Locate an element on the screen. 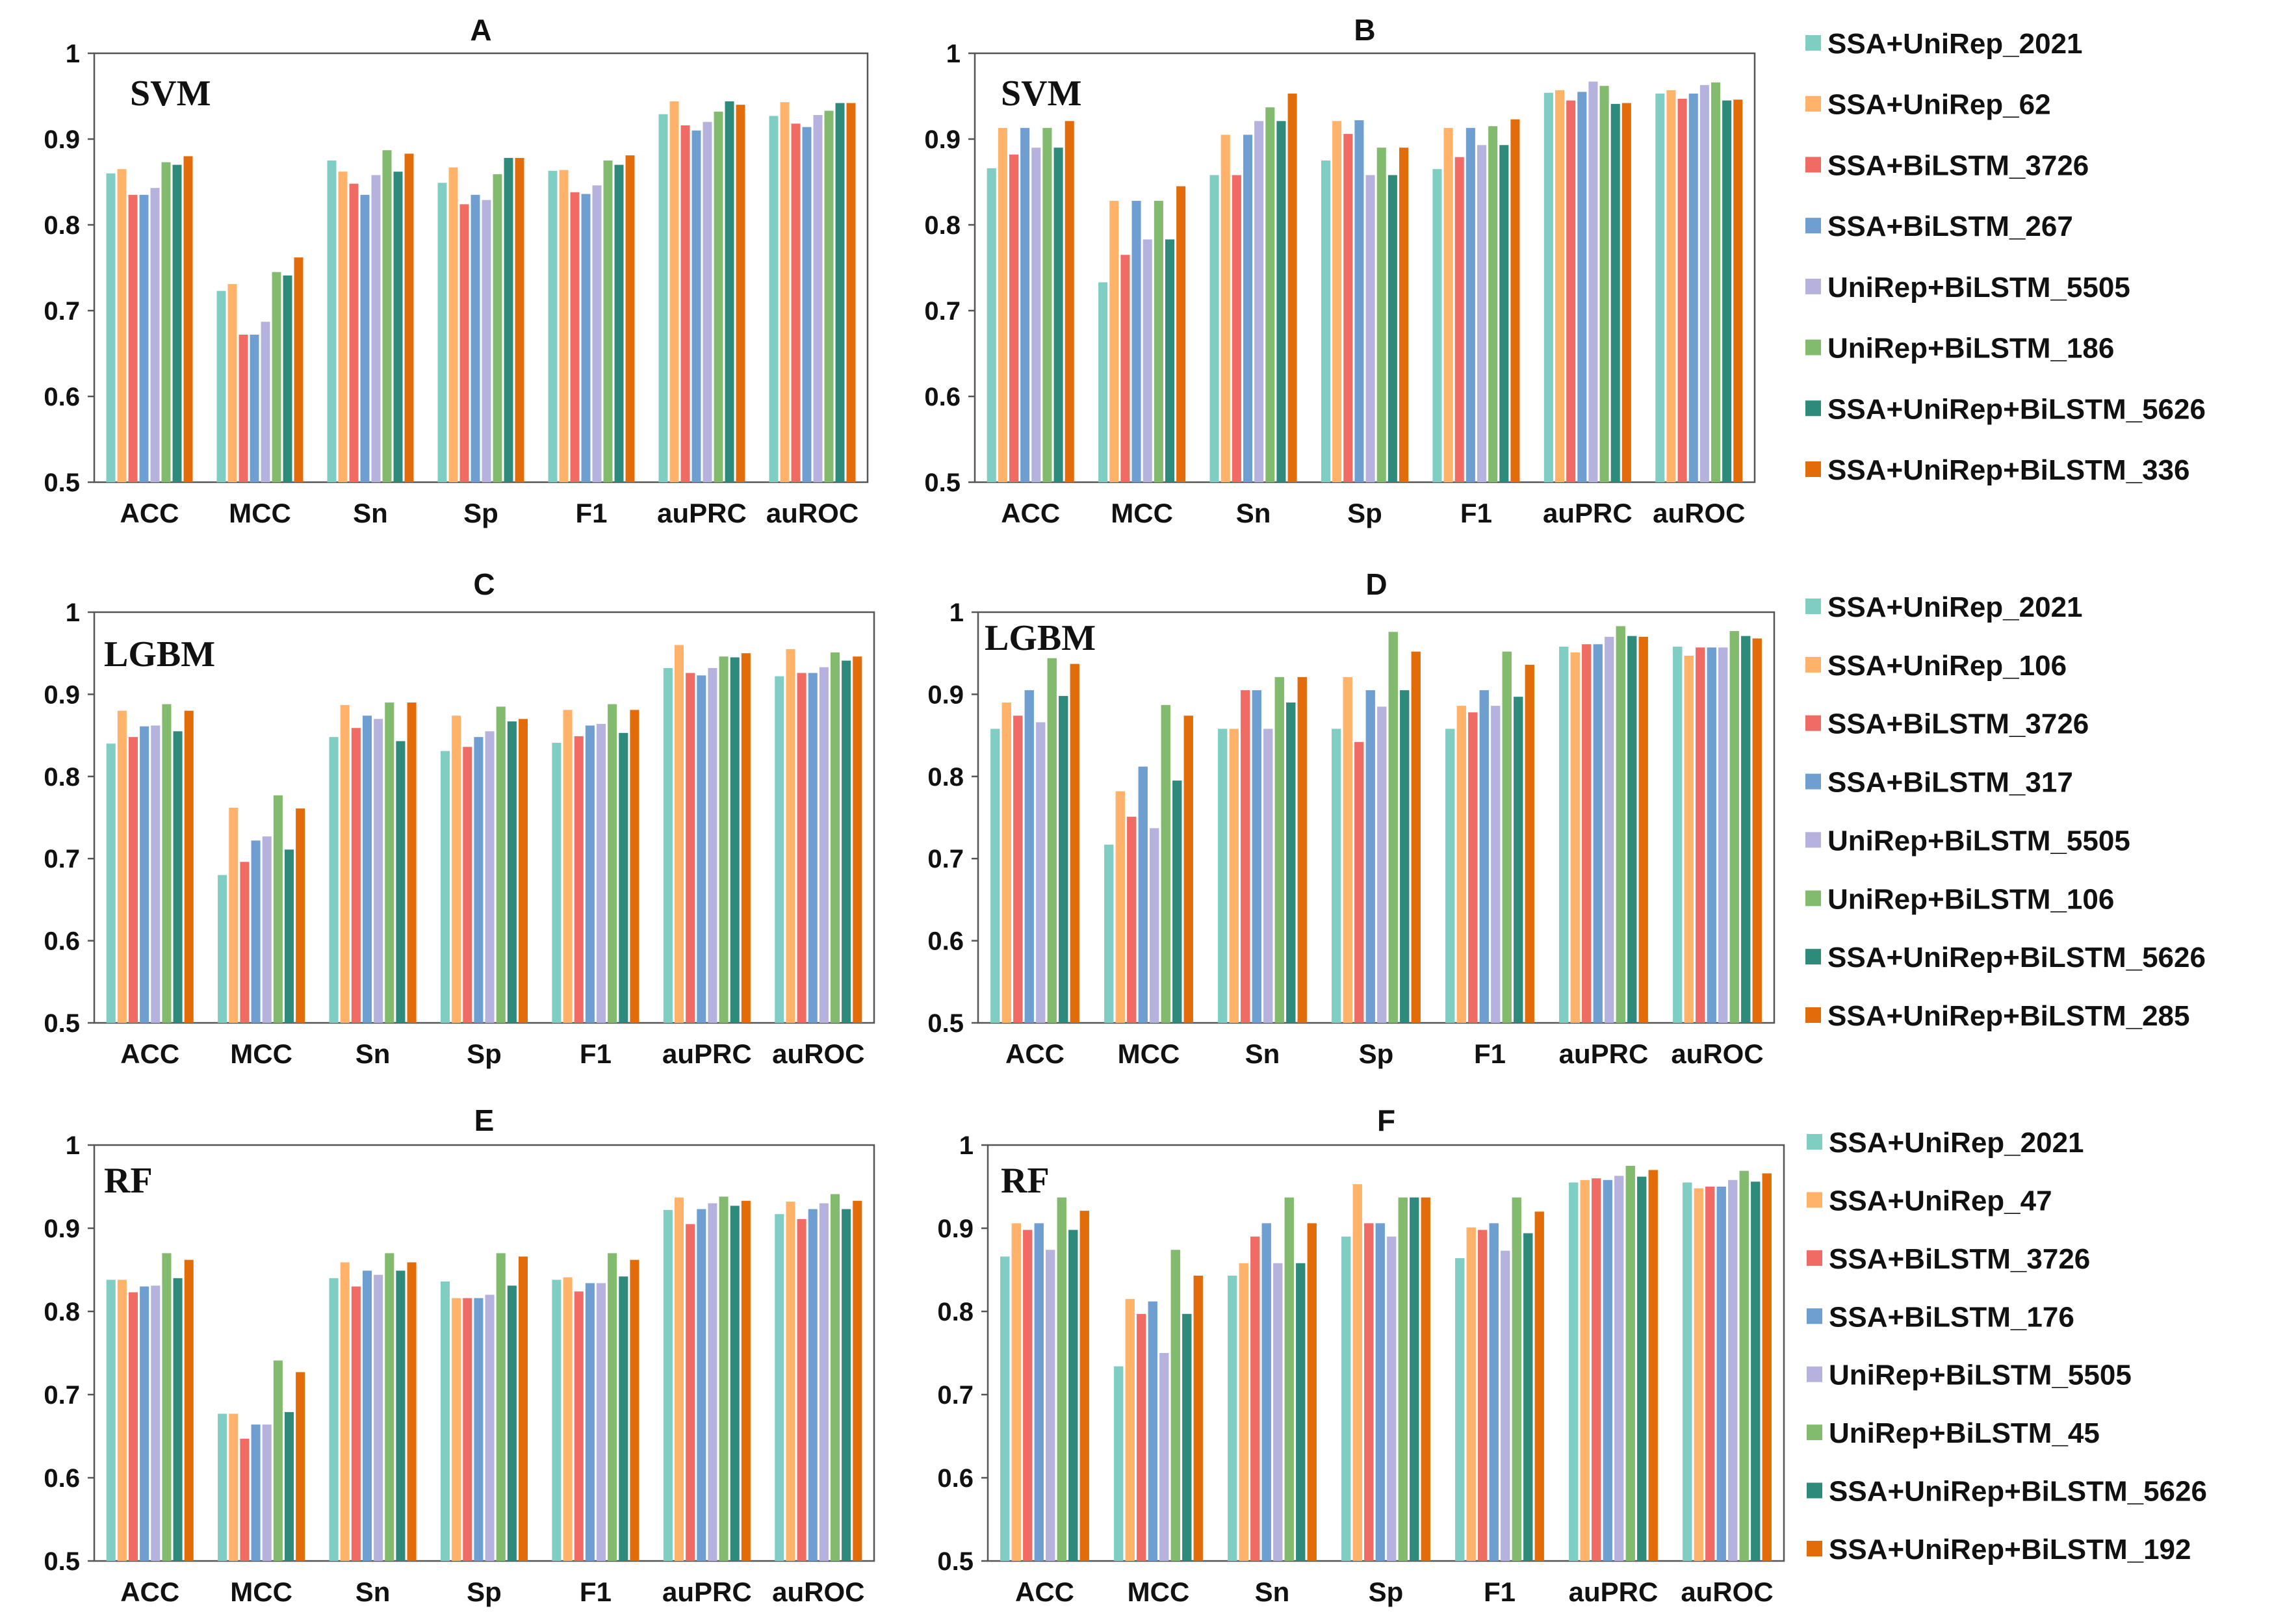 The height and width of the screenshot is (1624, 2272). legend-label: SSA+BiLSTM_176 is located at coordinates (1952, 1317).